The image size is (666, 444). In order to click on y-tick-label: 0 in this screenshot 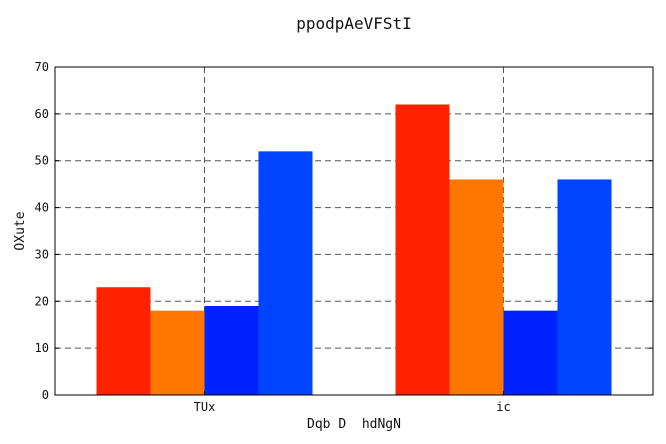, I will do `click(45, 395)`.